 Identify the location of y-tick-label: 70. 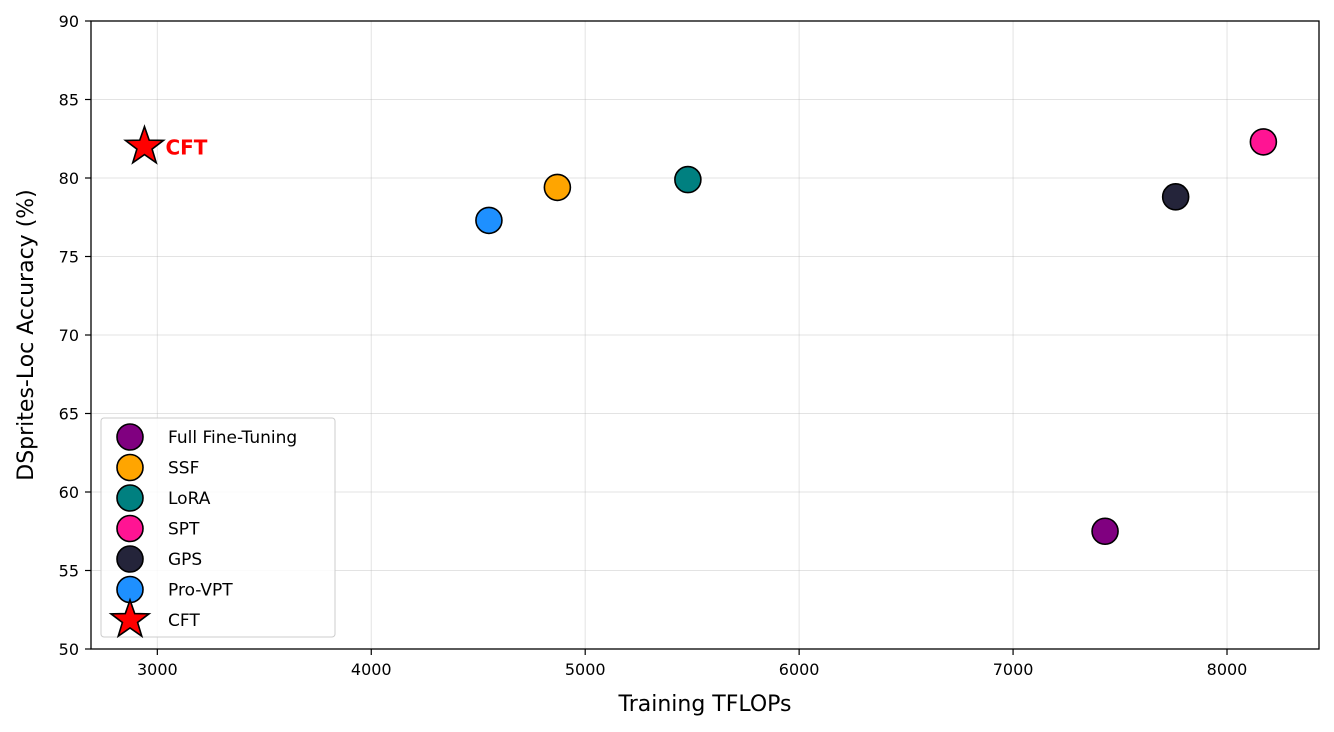
(69, 335).